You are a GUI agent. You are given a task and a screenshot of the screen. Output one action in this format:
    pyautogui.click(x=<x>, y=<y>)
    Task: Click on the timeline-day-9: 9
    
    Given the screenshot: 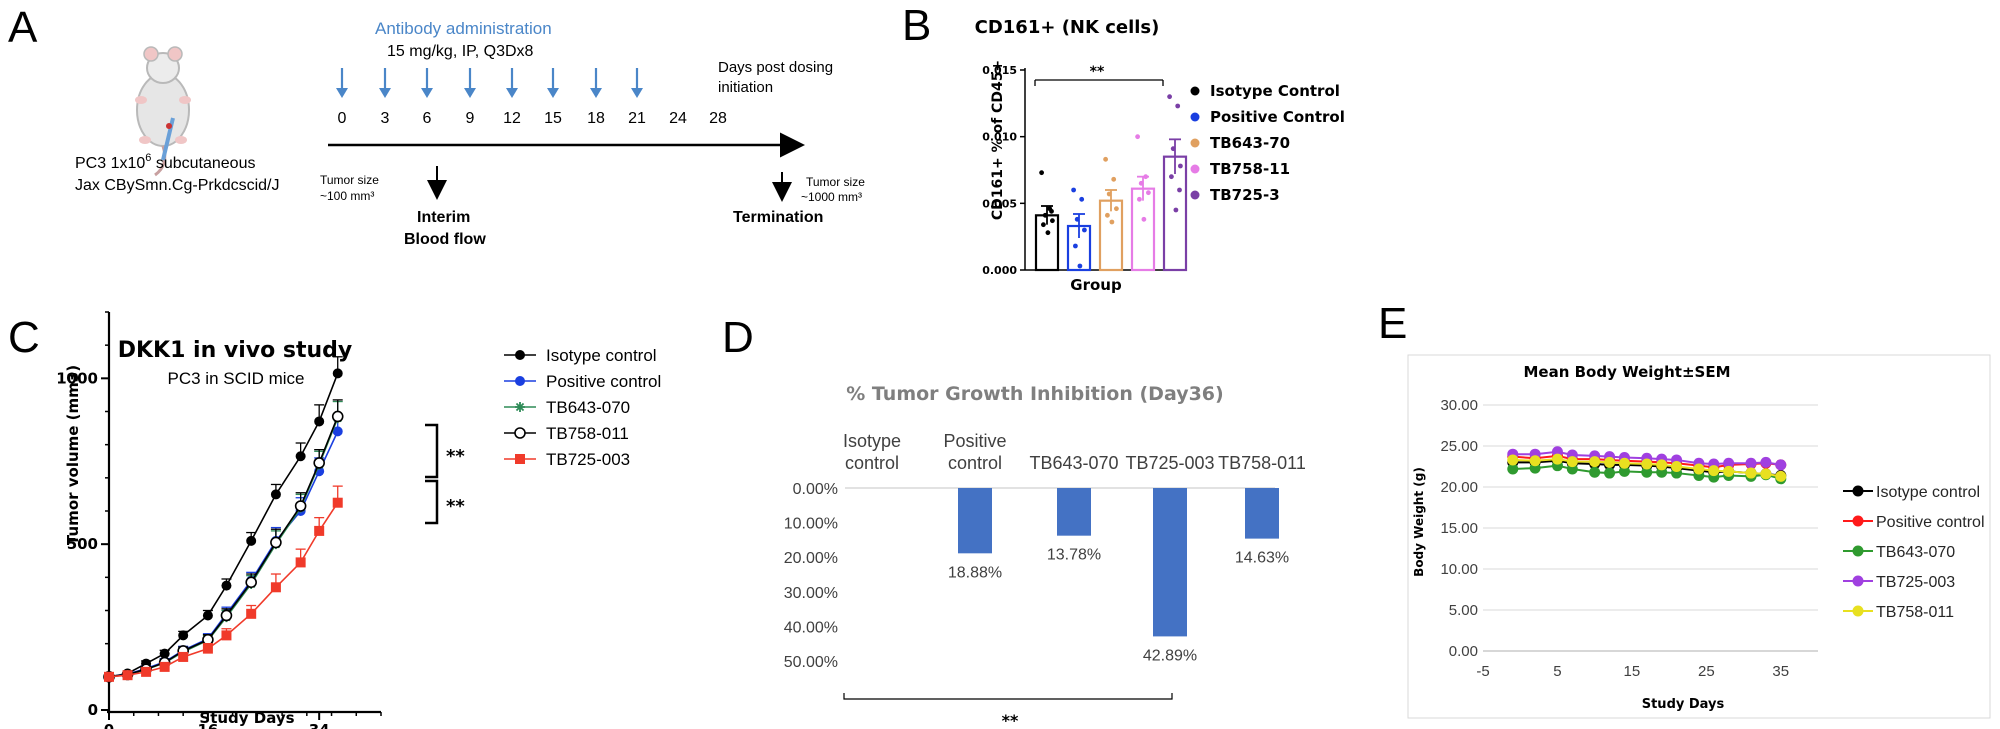 What is the action you would take?
    pyautogui.click(x=470, y=118)
    